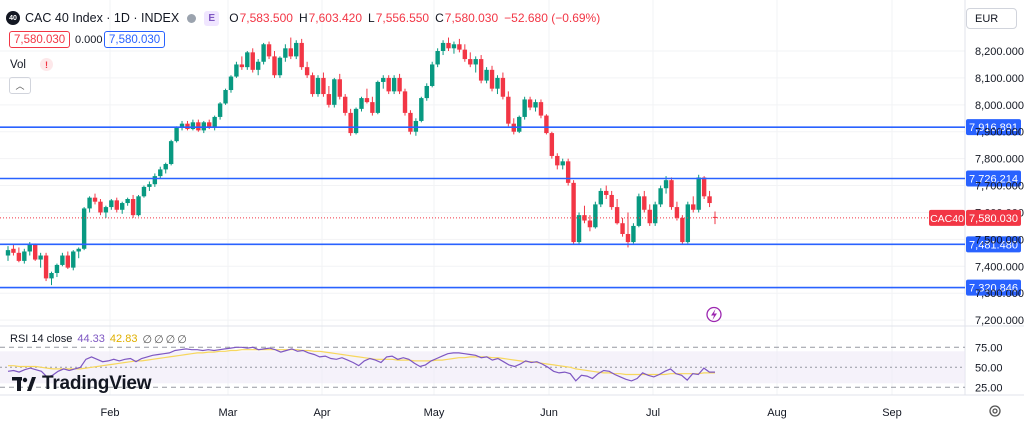 This screenshot has height=428, width=1024. What do you see at coordinates (20, 85) in the screenshot?
I see `collapse-indicators-button: ︿` at bounding box center [20, 85].